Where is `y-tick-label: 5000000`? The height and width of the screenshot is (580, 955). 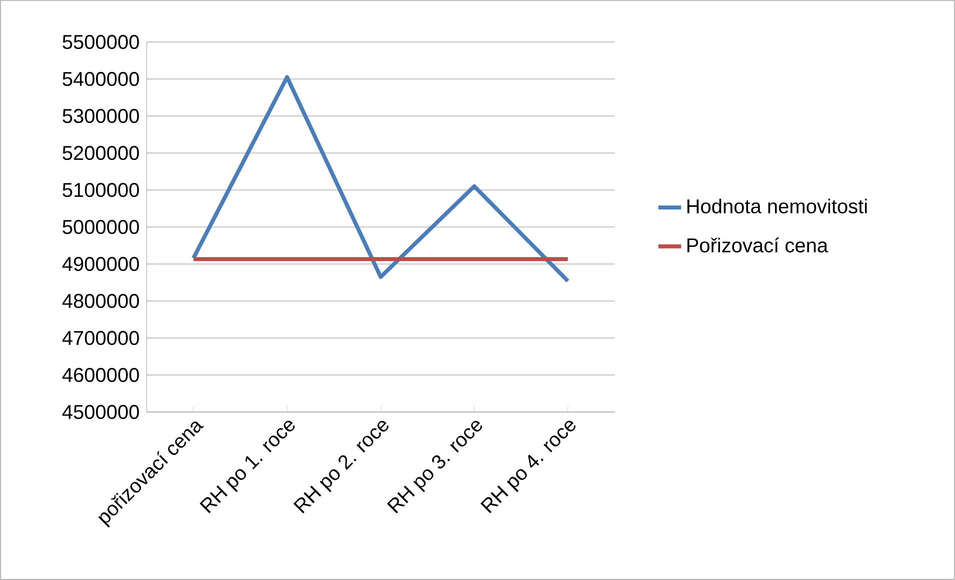 y-tick-label: 5000000 is located at coordinates (100, 227).